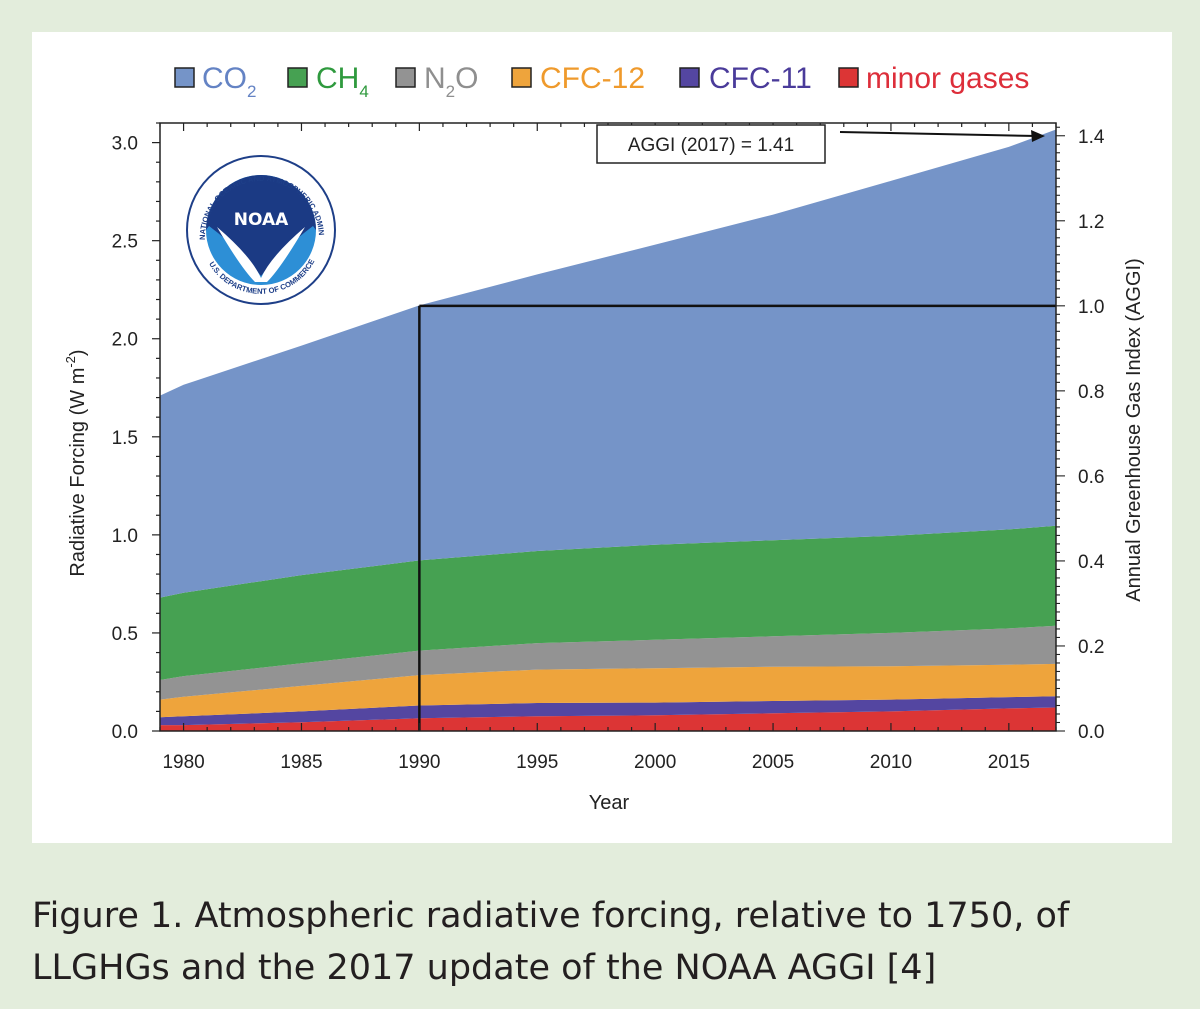 This screenshot has height=1009, width=1200. Describe the element at coordinates (125, 144) in the screenshot. I see `y-tick-label: 3.0` at that location.